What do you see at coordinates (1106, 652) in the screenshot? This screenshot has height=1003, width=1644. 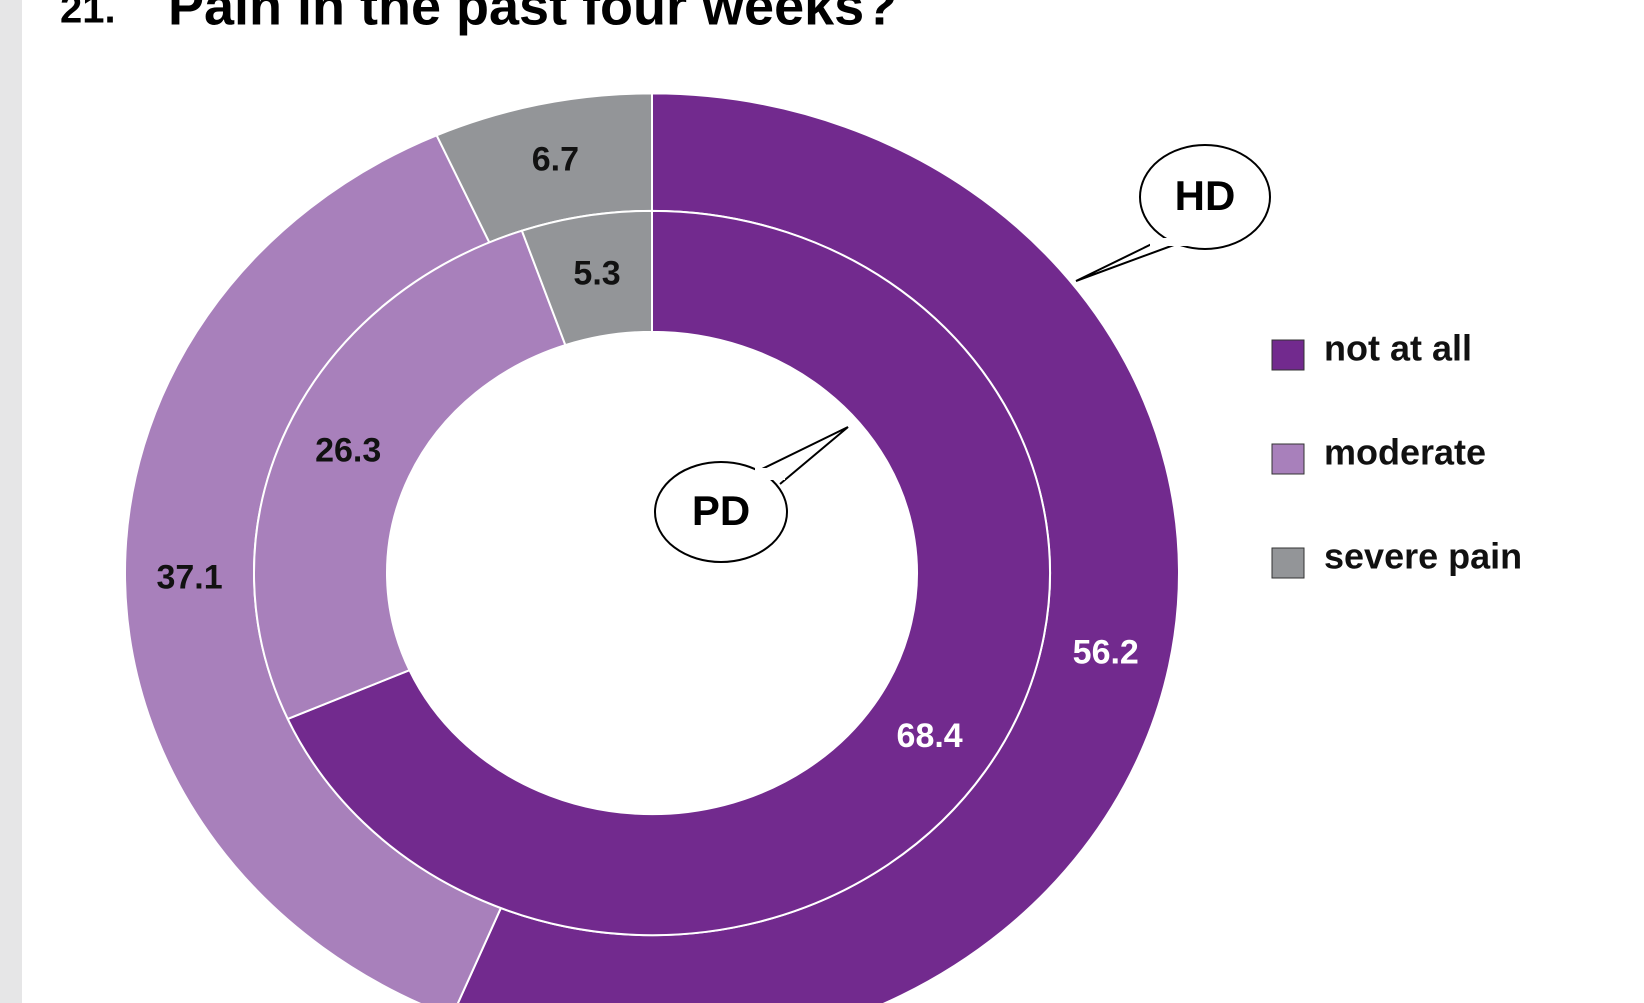 I see `data-label: 56.2` at bounding box center [1106, 652].